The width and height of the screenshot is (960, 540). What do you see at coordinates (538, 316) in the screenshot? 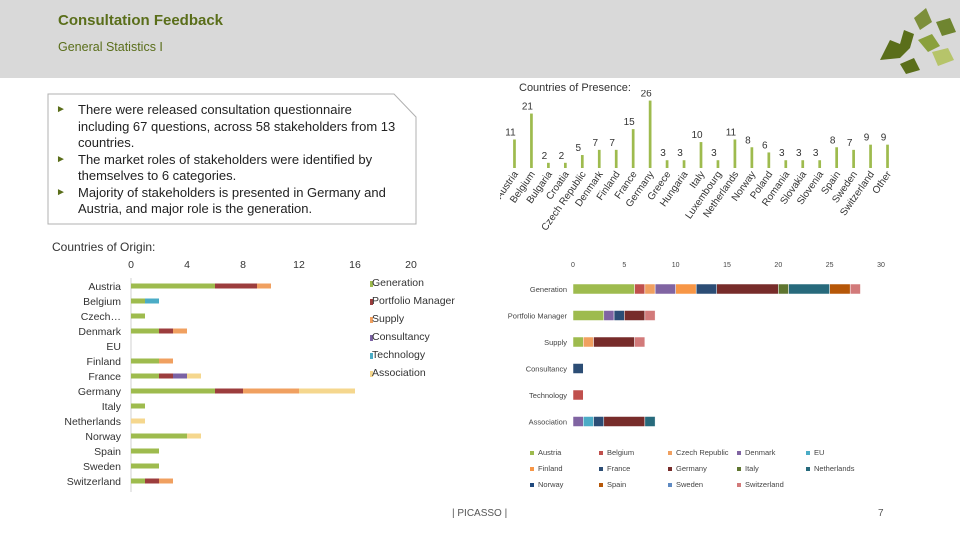
I see `role-category-label: Portfolio Manager` at bounding box center [538, 316].